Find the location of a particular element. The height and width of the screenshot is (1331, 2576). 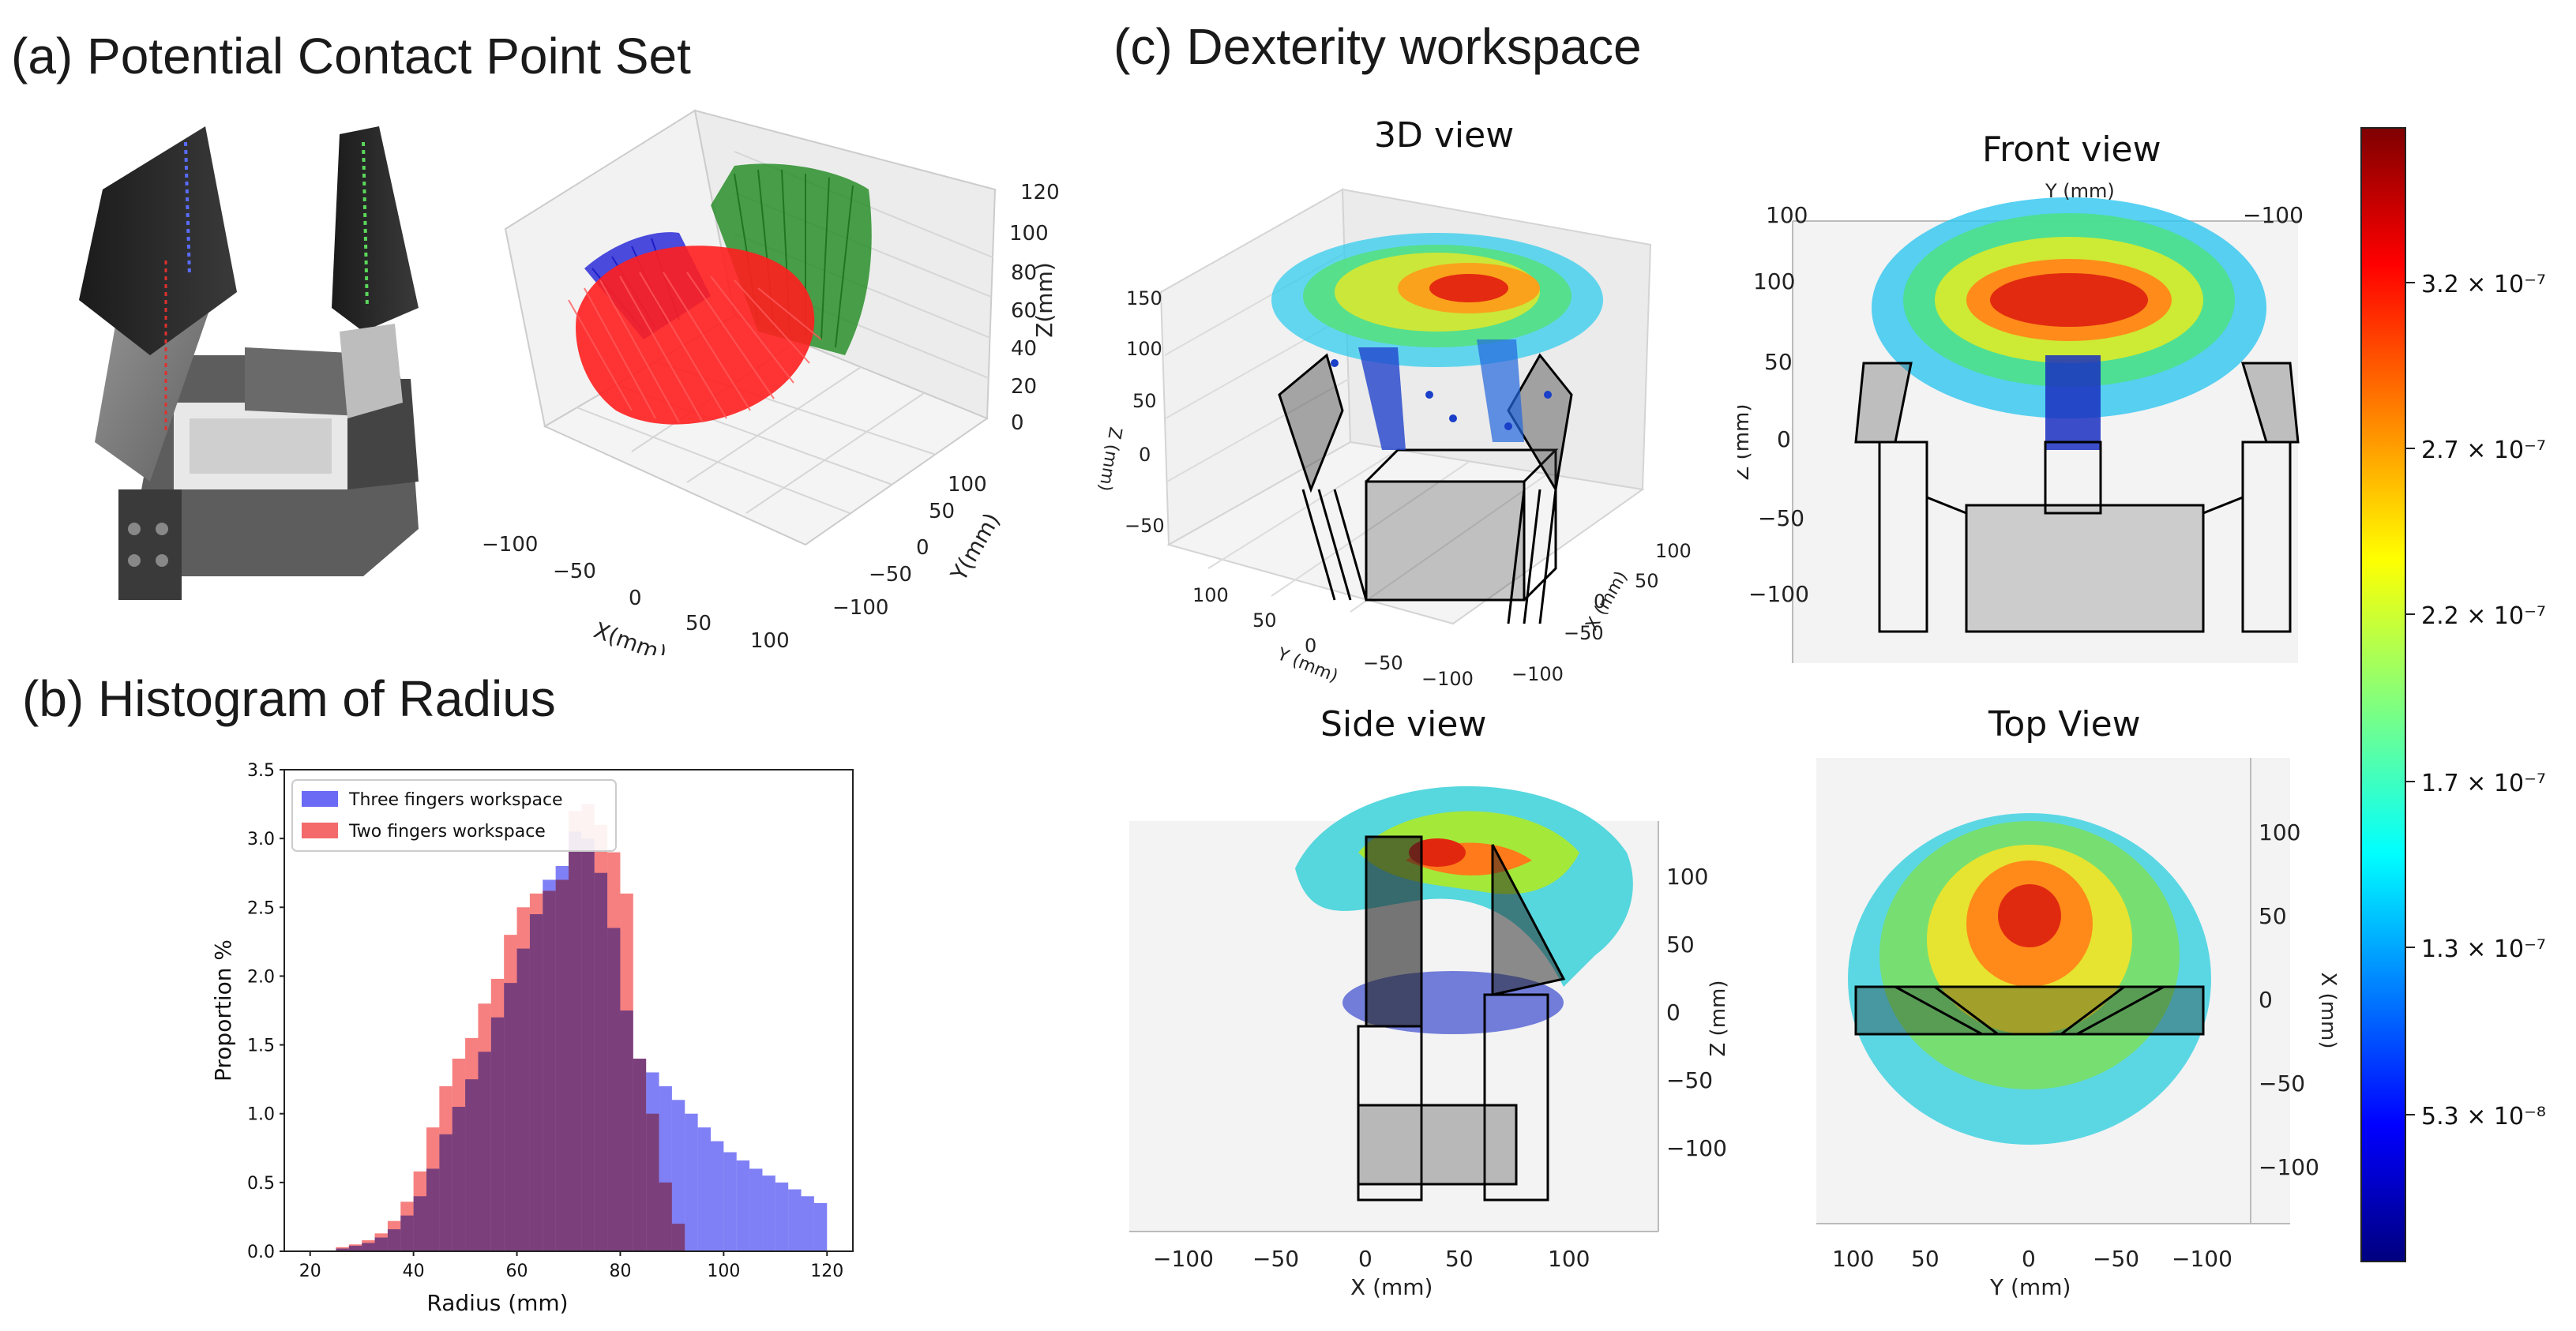

contact-y-tick: 50 is located at coordinates (942, 511).